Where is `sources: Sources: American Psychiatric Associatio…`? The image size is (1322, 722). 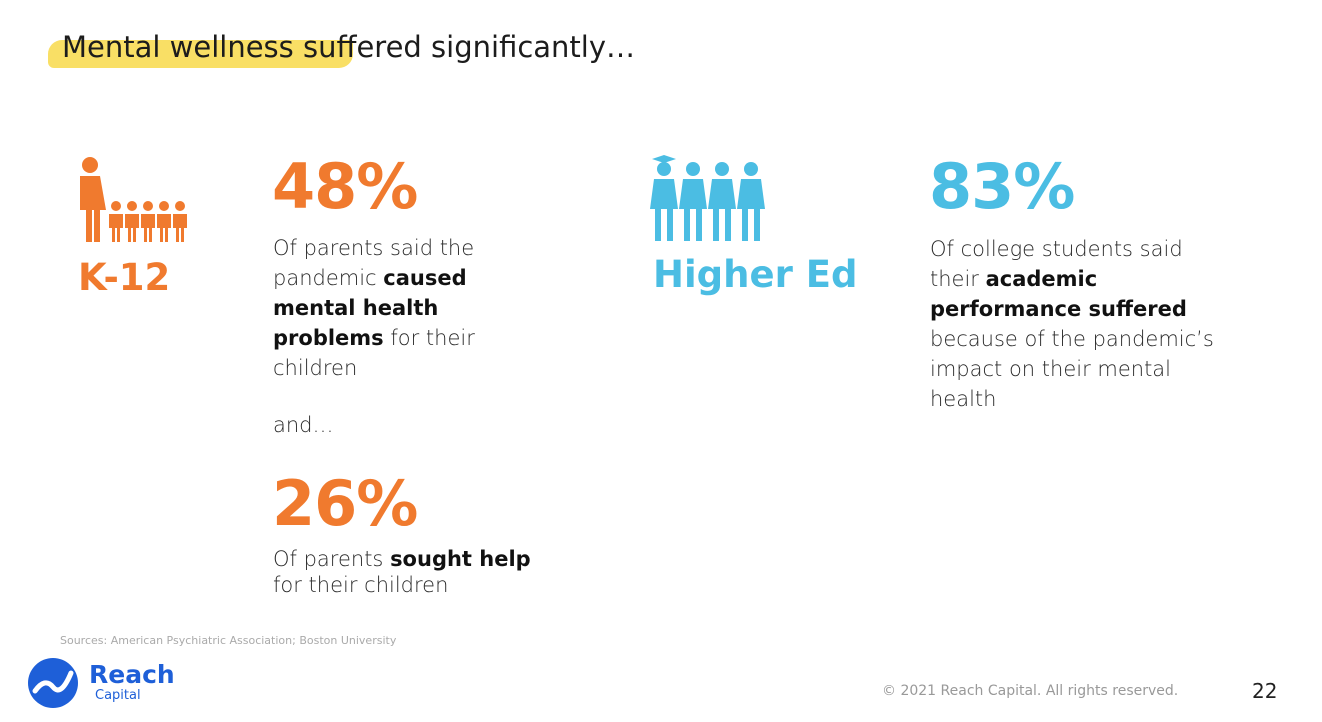 sources: Sources: American Psychiatric Associatio… is located at coordinates (228, 640).